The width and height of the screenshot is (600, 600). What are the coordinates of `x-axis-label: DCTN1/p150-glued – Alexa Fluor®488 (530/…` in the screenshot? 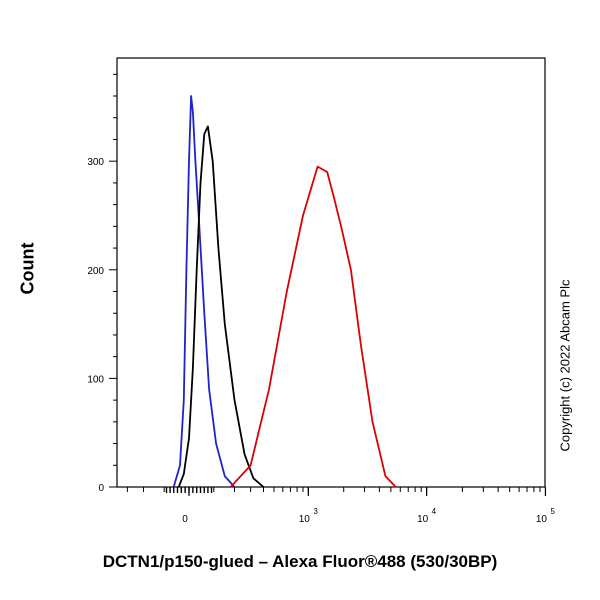 It's located at (300, 561).